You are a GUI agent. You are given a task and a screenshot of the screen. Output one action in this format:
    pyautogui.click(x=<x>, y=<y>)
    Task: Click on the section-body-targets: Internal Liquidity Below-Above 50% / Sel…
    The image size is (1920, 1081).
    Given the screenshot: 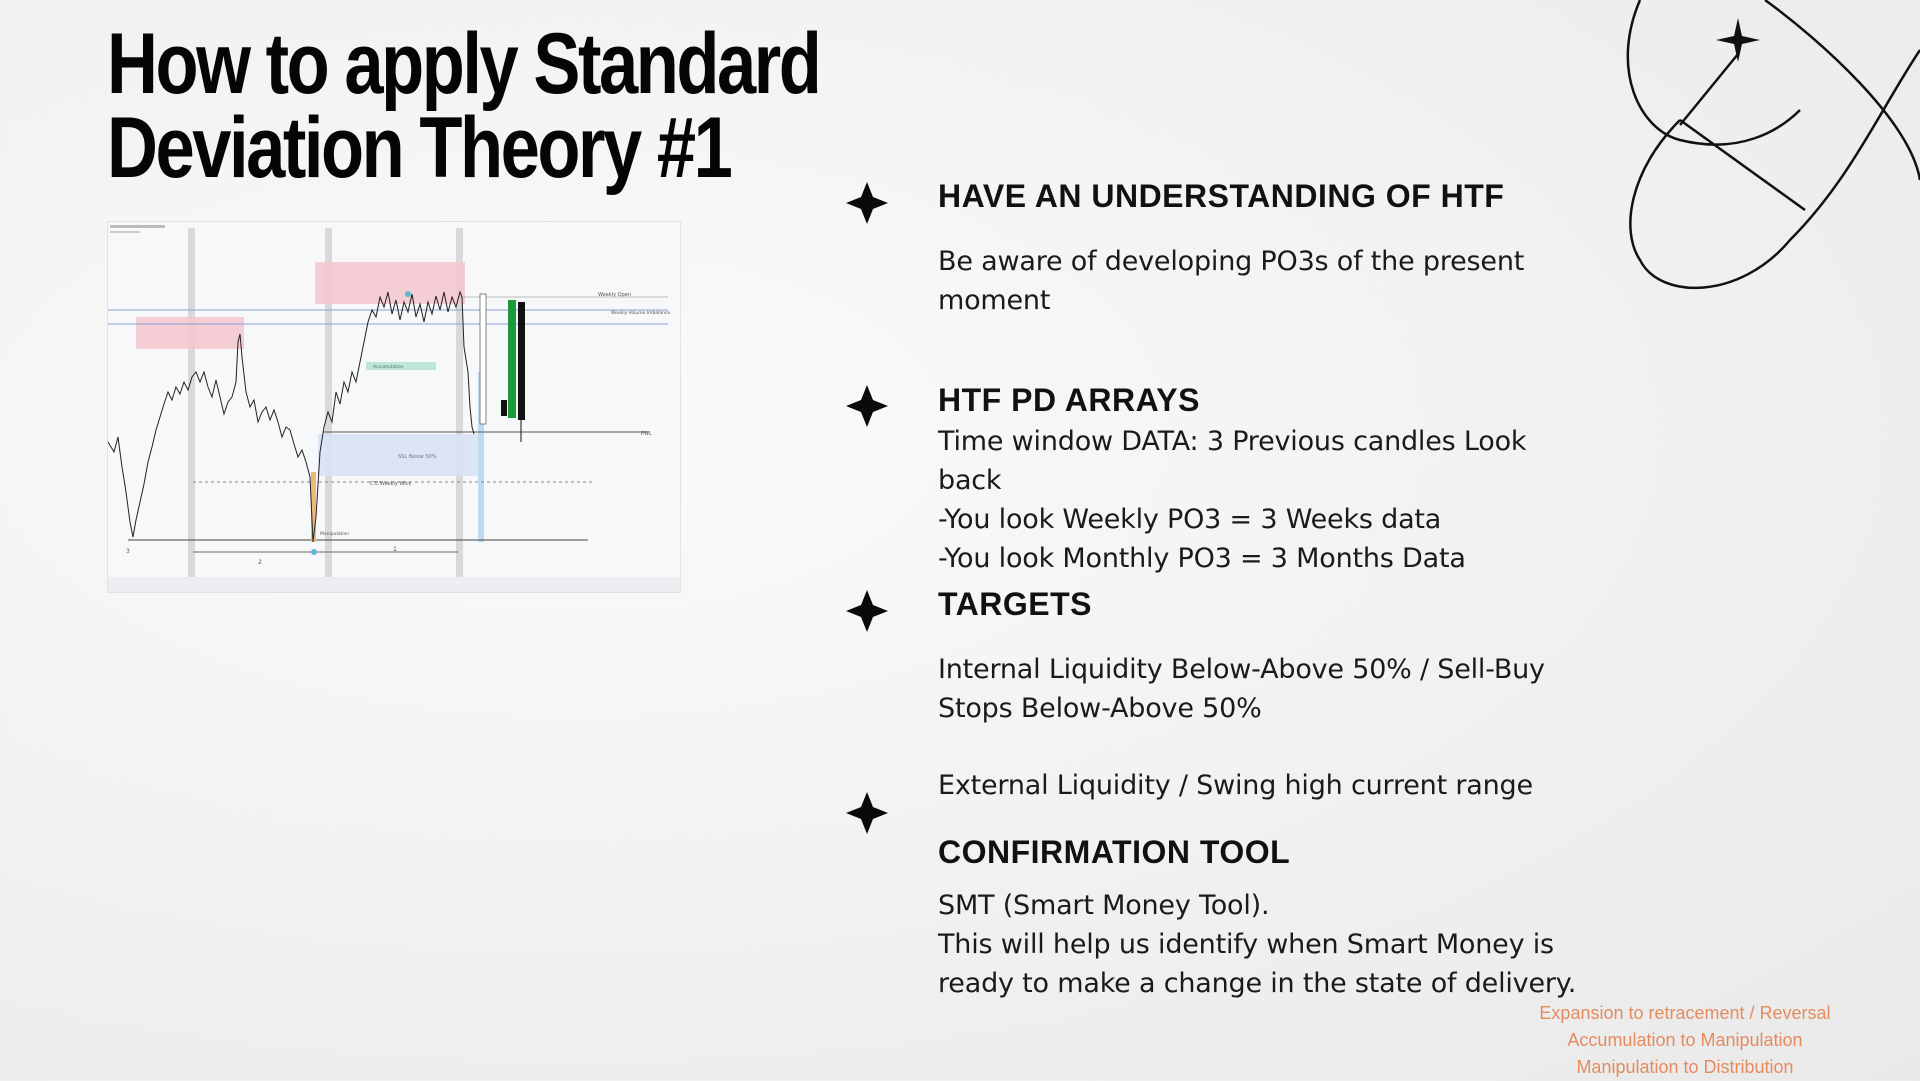 What is the action you would take?
    pyautogui.click(x=1241, y=689)
    